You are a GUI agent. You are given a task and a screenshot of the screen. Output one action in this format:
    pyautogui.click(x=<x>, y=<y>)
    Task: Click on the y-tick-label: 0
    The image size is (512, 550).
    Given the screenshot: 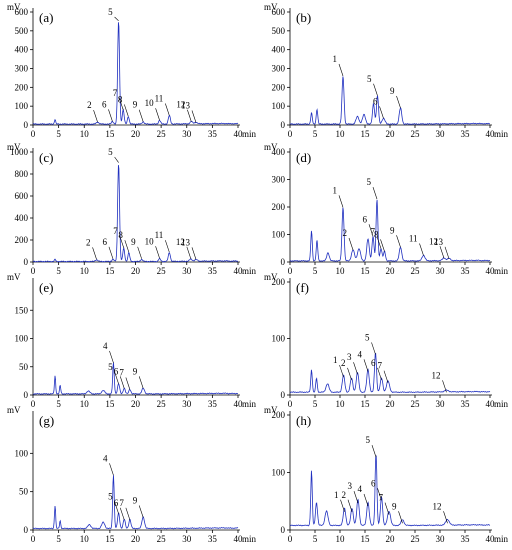 What is the action you would take?
    pyautogui.click(x=26, y=262)
    